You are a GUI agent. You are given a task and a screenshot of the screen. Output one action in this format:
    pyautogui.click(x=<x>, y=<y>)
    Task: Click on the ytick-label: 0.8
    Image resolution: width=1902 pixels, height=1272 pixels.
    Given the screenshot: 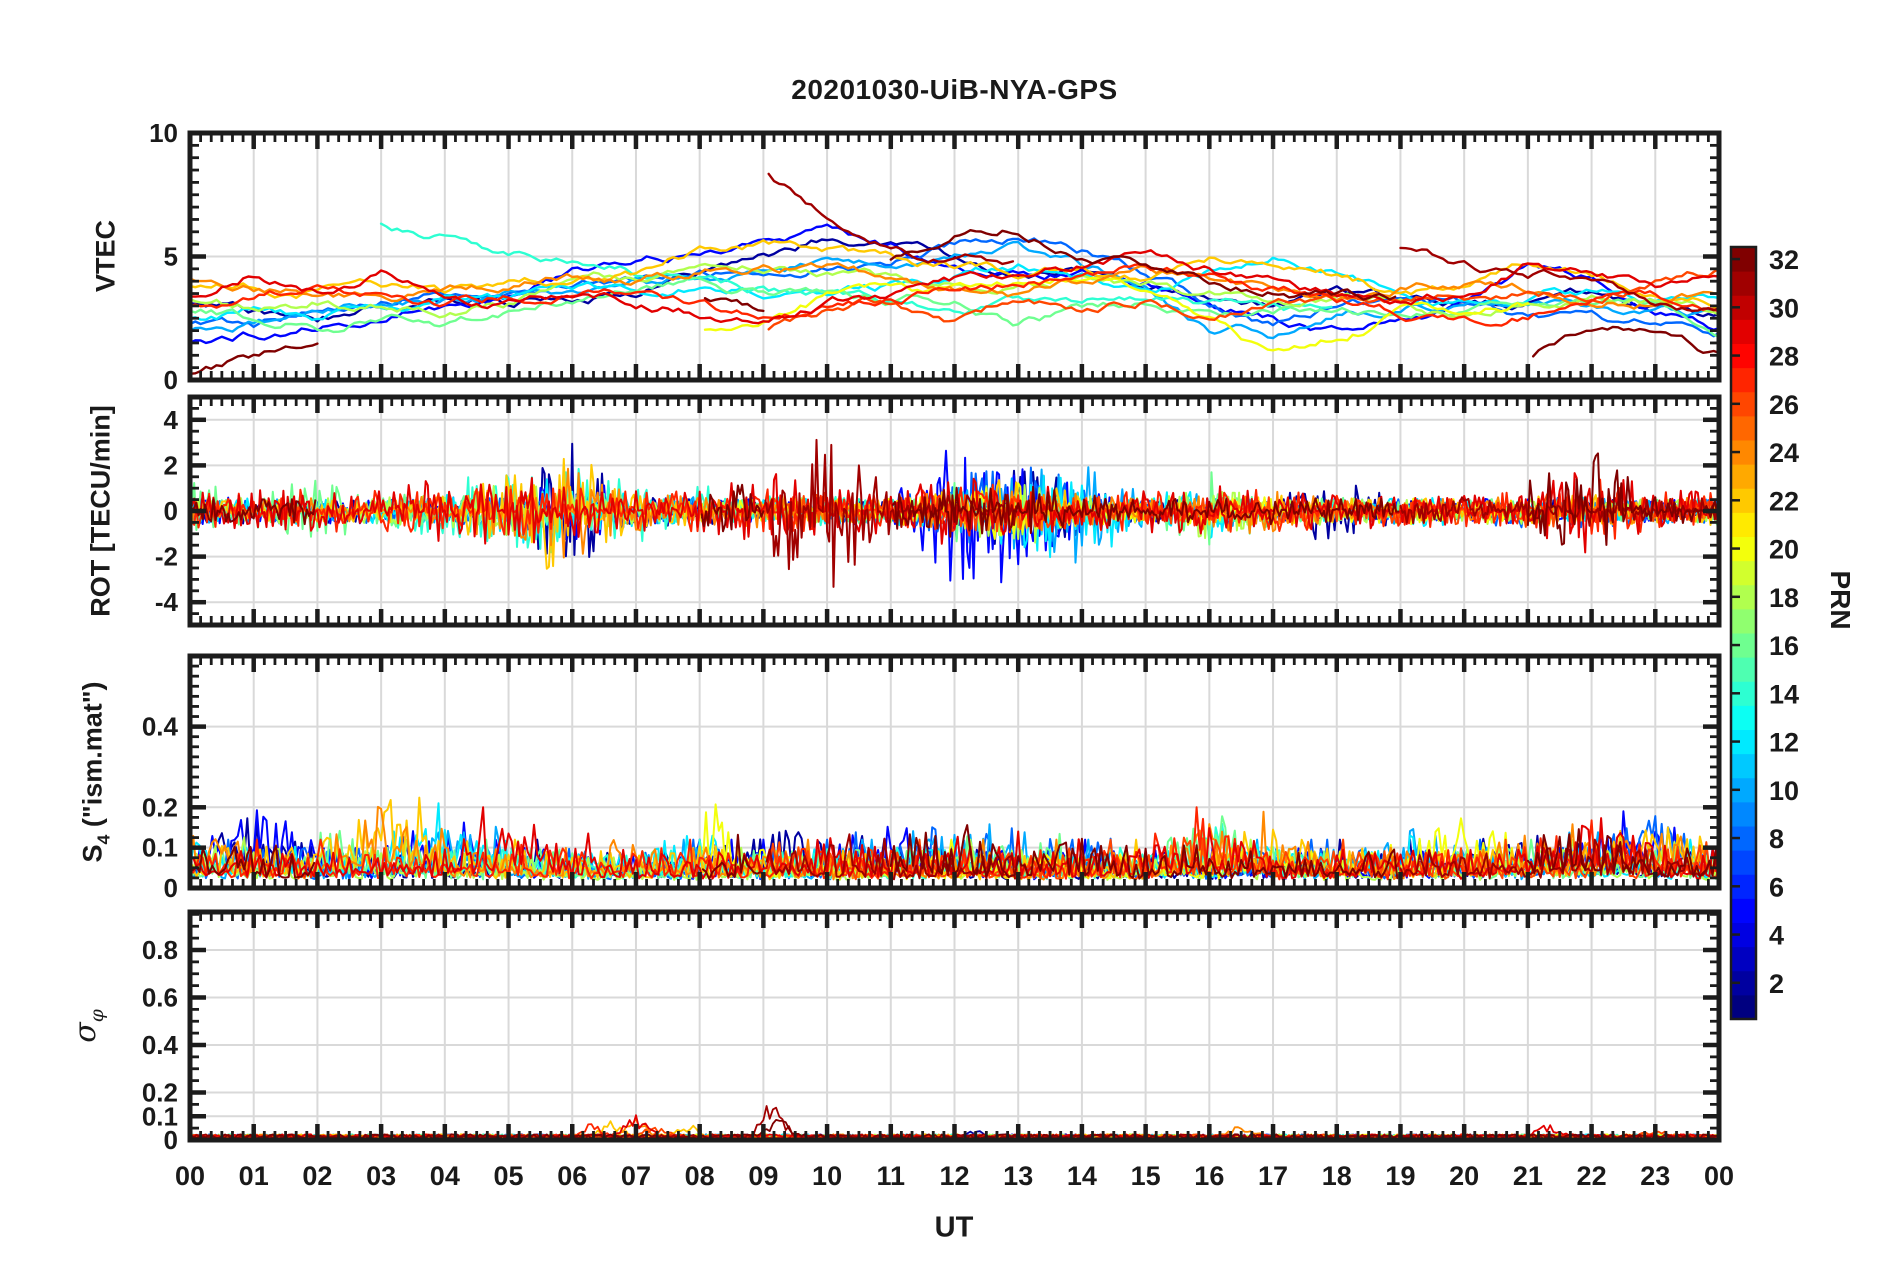 What is the action you would take?
    pyautogui.click(x=160, y=950)
    